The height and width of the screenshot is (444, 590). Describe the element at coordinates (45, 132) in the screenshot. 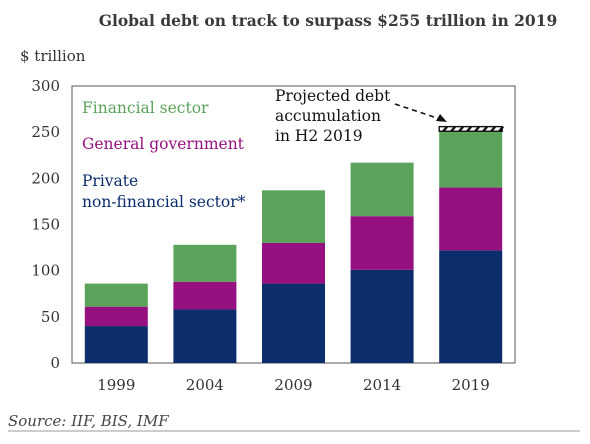

I see `y-tick-label: 250` at that location.